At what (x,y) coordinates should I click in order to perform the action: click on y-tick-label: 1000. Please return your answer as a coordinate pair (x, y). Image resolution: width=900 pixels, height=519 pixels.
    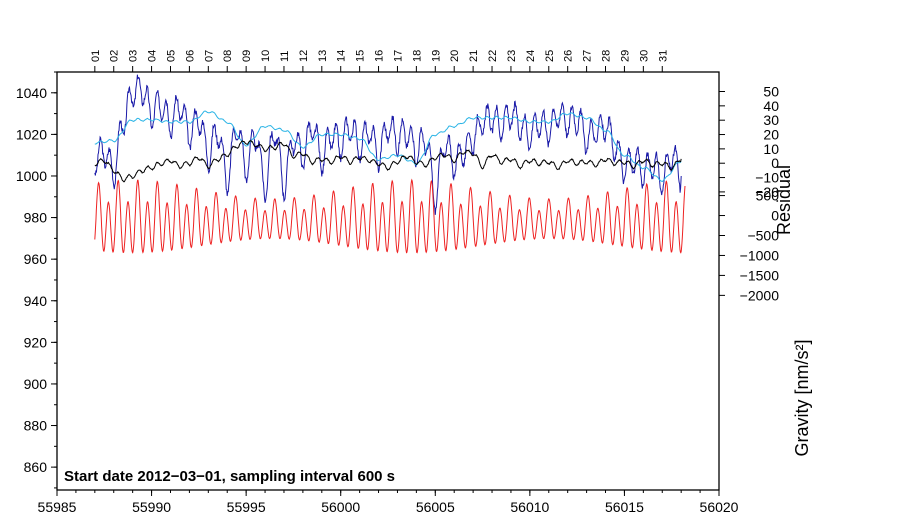
    Looking at the image, I should click on (31, 176).